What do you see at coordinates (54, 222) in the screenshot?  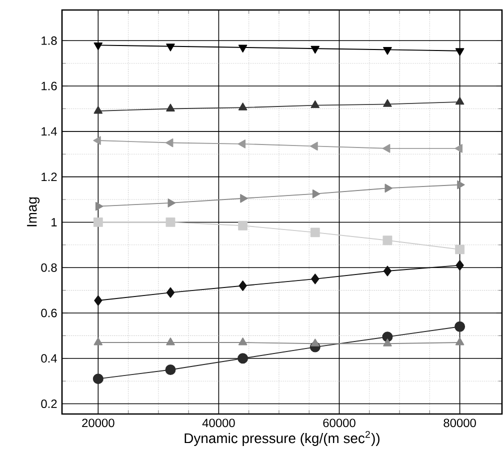 I see `y-tick-label: 1` at bounding box center [54, 222].